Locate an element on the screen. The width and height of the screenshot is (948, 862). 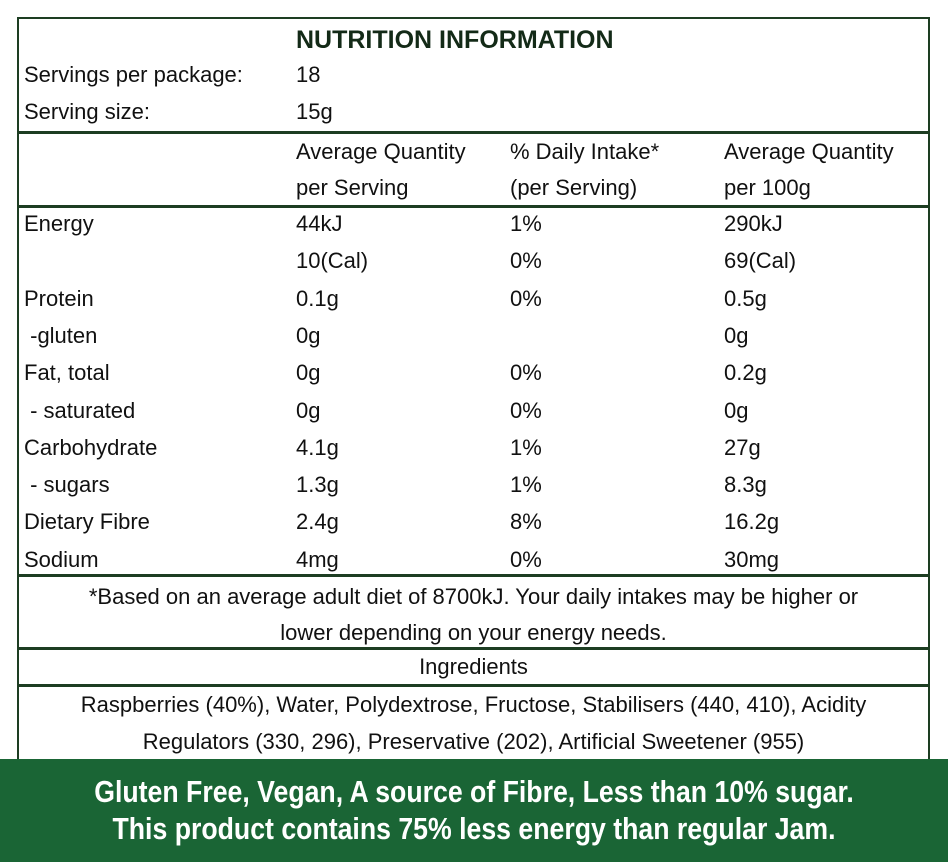
nutrient-per100: 27g is located at coordinates (742, 447).